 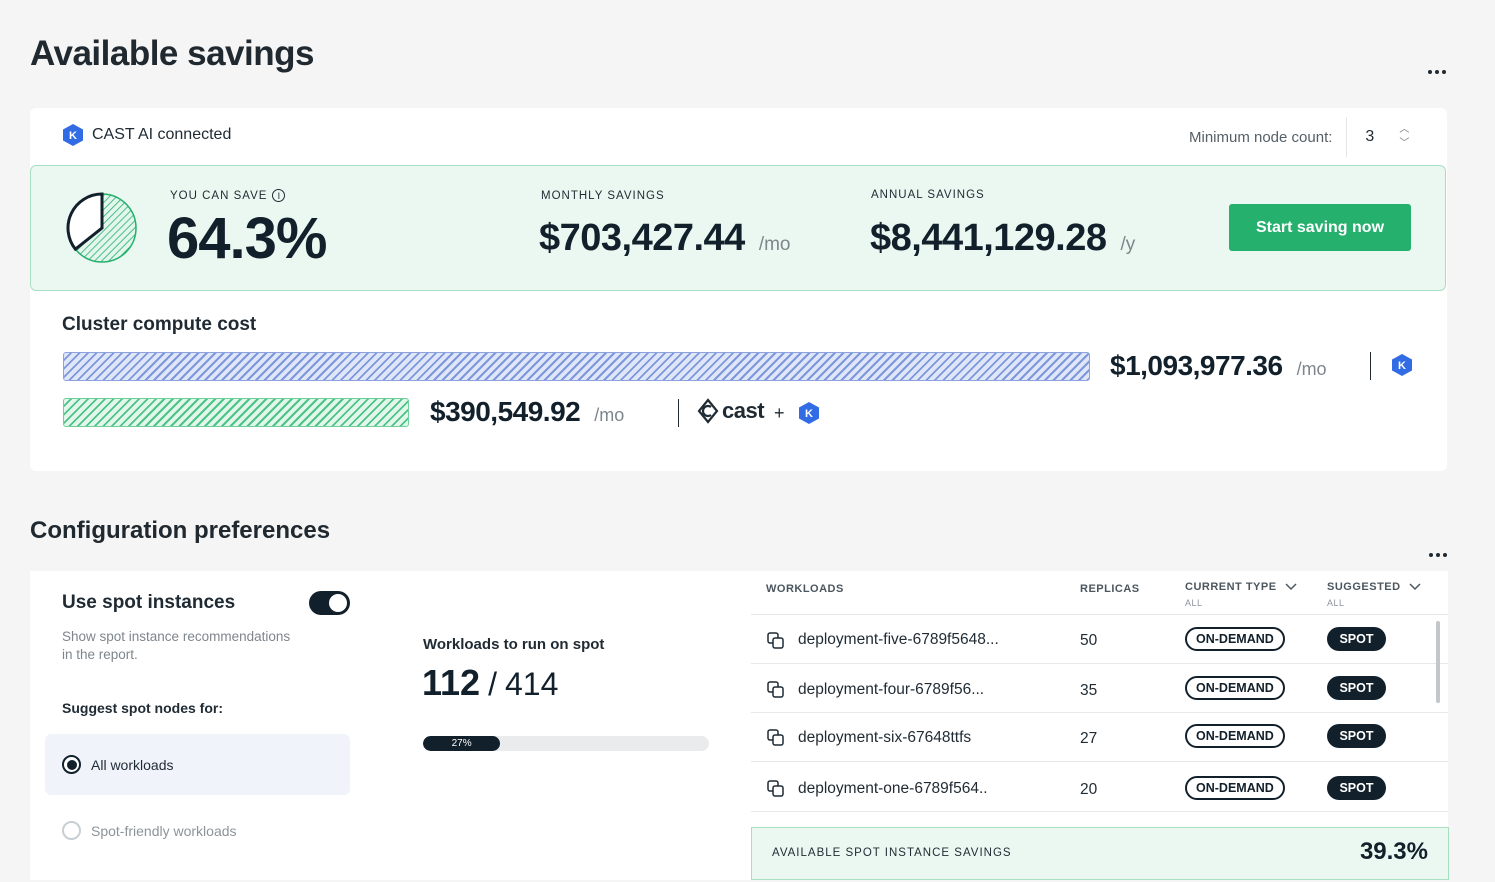 What do you see at coordinates (1196, 365) in the screenshot?
I see `current-cost-value: $1,093,977.36` at bounding box center [1196, 365].